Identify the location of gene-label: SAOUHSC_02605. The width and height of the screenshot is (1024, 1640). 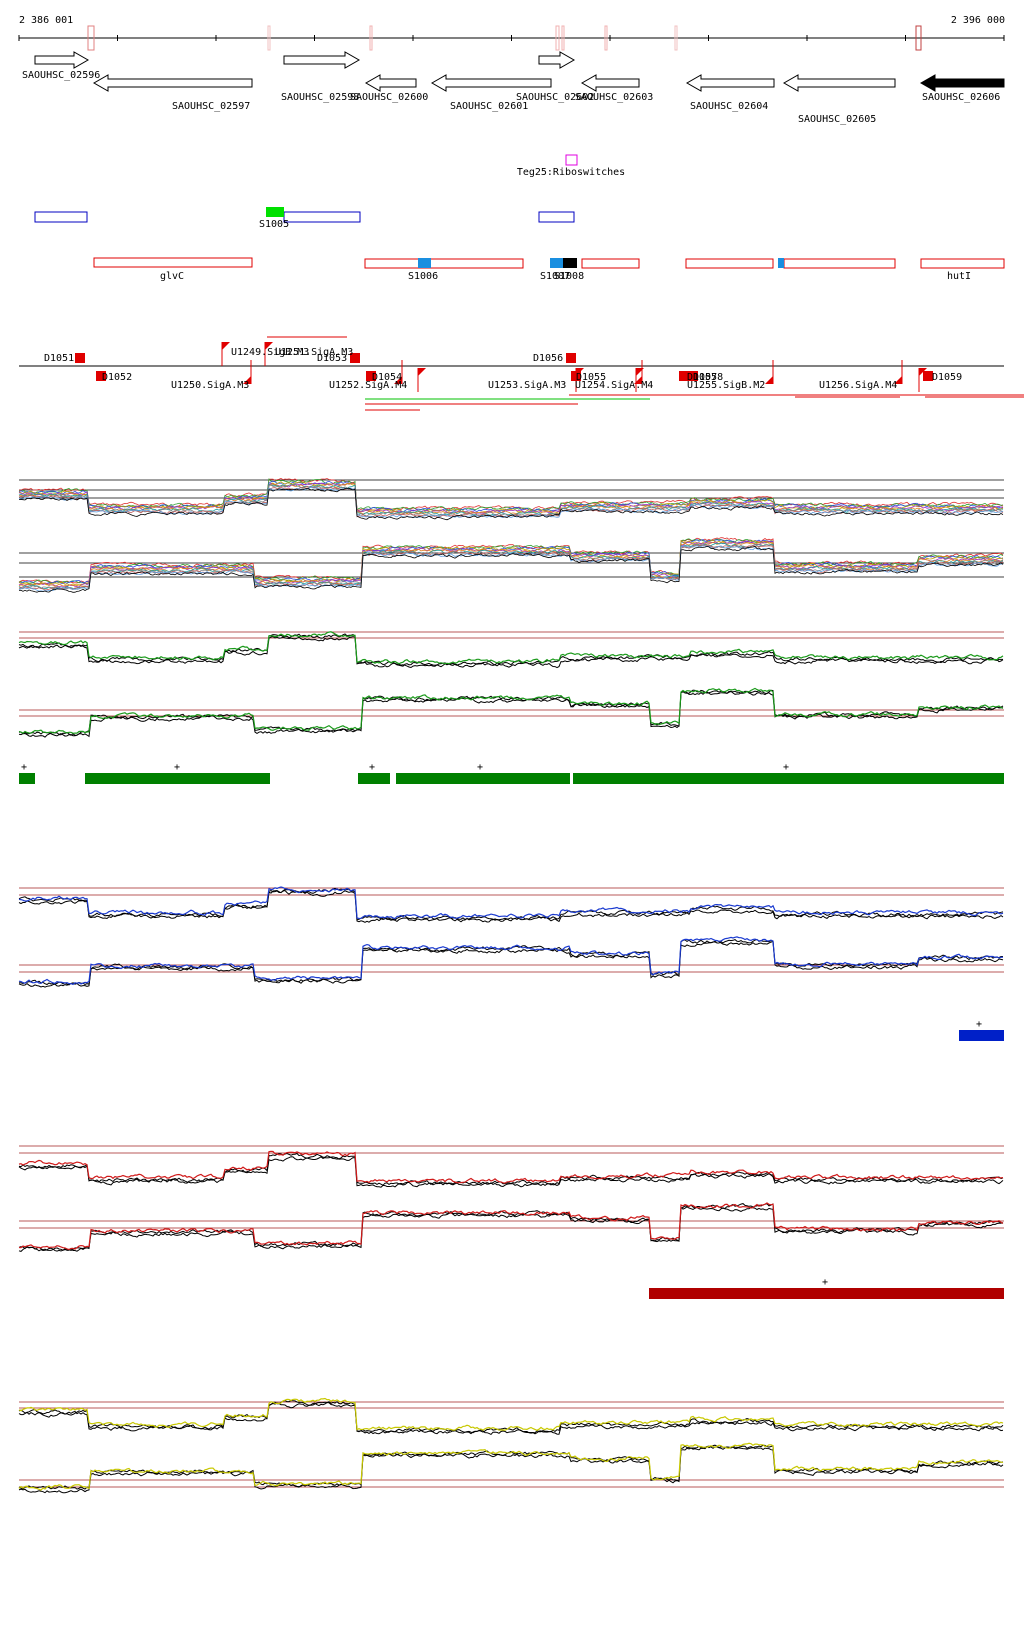
(837, 119).